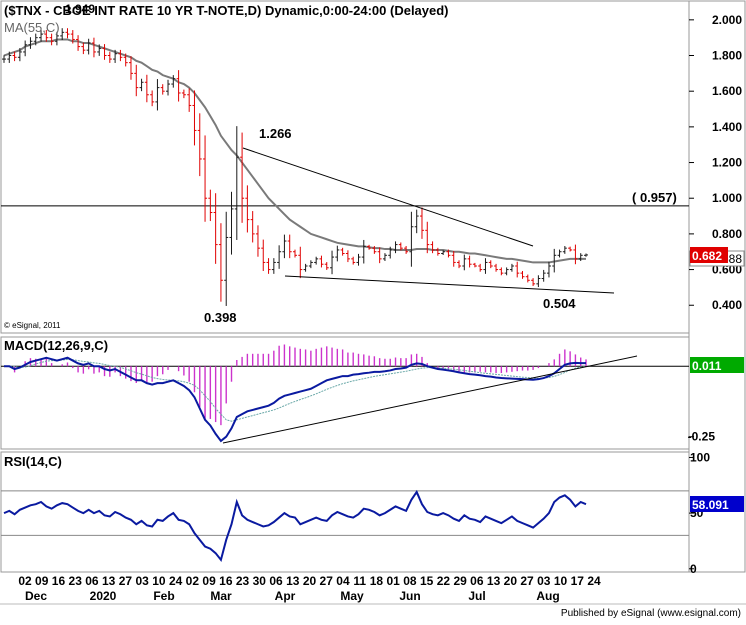 Image resolution: width=746 pixels, height=625 pixels. I want to click on macd-value-tag: 0.011, so click(717, 365).